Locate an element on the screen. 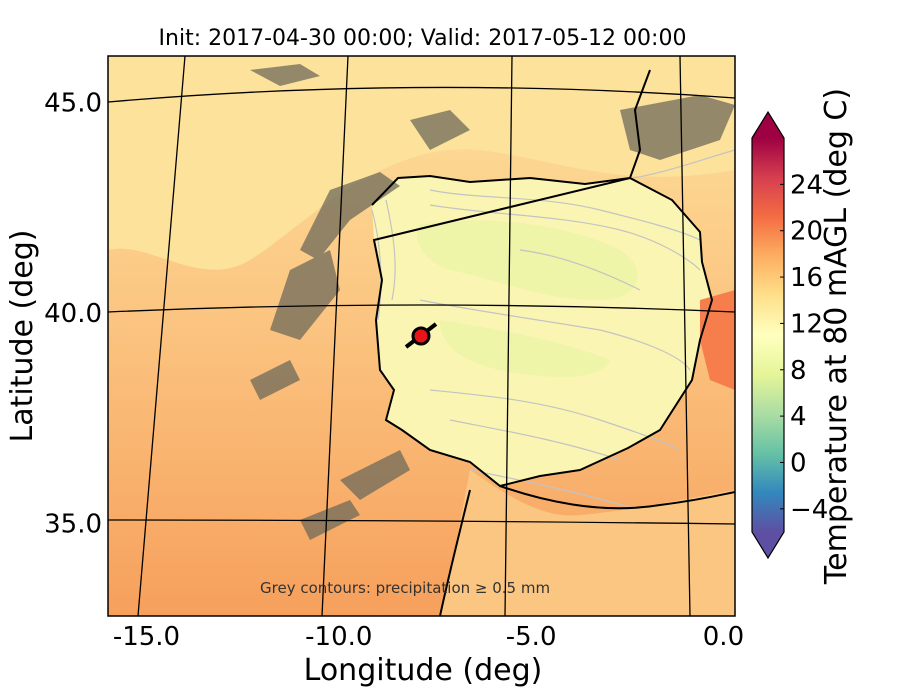 Image resolution: width=900 pixels, height=700 pixels. colorbar-tick-label: 0 is located at coordinates (798, 463).